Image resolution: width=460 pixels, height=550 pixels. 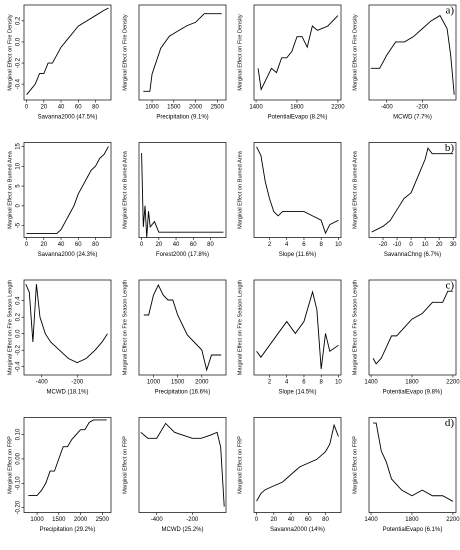 What do you see at coordinates (68, 530) in the screenshot?
I see `x-axis-label: Precipitation (29.2%)` at bounding box center [68, 530].